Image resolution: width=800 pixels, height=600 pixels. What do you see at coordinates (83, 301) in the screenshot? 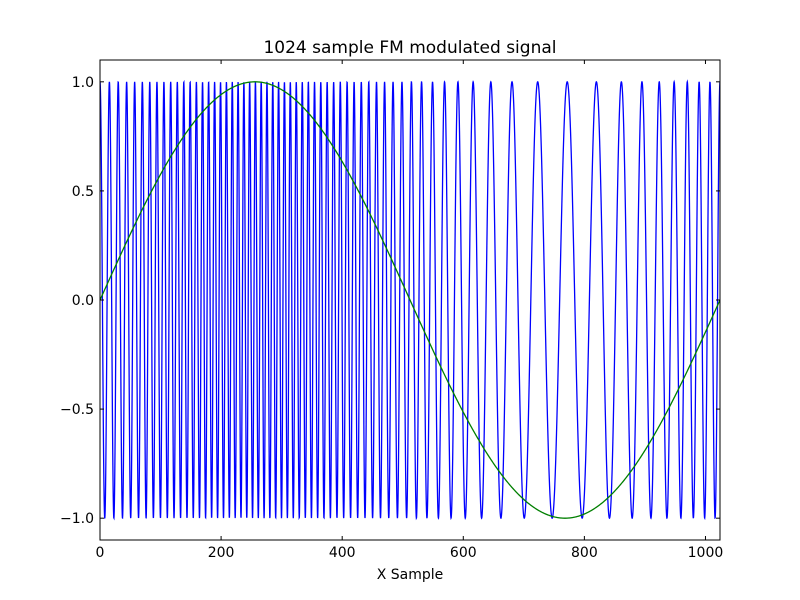
I see `y-tick-label: 0.0` at bounding box center [83, 301].